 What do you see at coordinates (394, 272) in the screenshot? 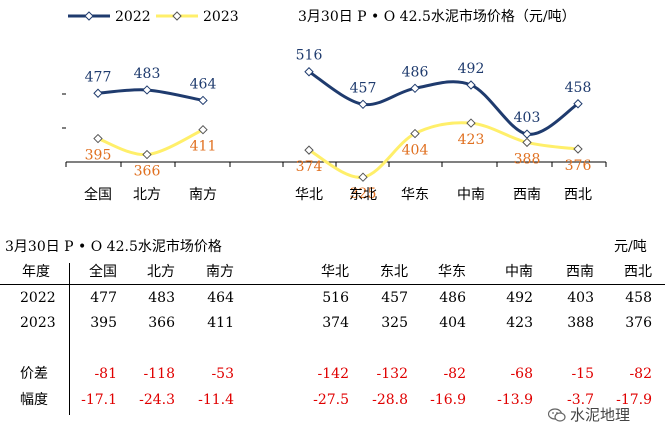
I see `column-header: 东北` at bounding box center [394, 272].